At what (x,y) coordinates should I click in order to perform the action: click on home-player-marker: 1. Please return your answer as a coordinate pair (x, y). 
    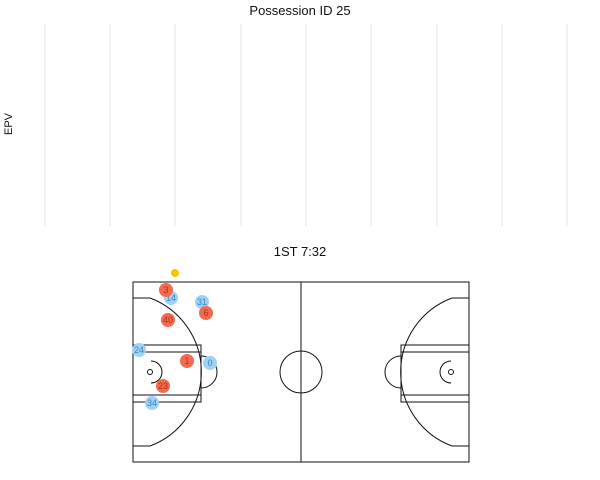
    Looking at the image, I should click on (187, 361).